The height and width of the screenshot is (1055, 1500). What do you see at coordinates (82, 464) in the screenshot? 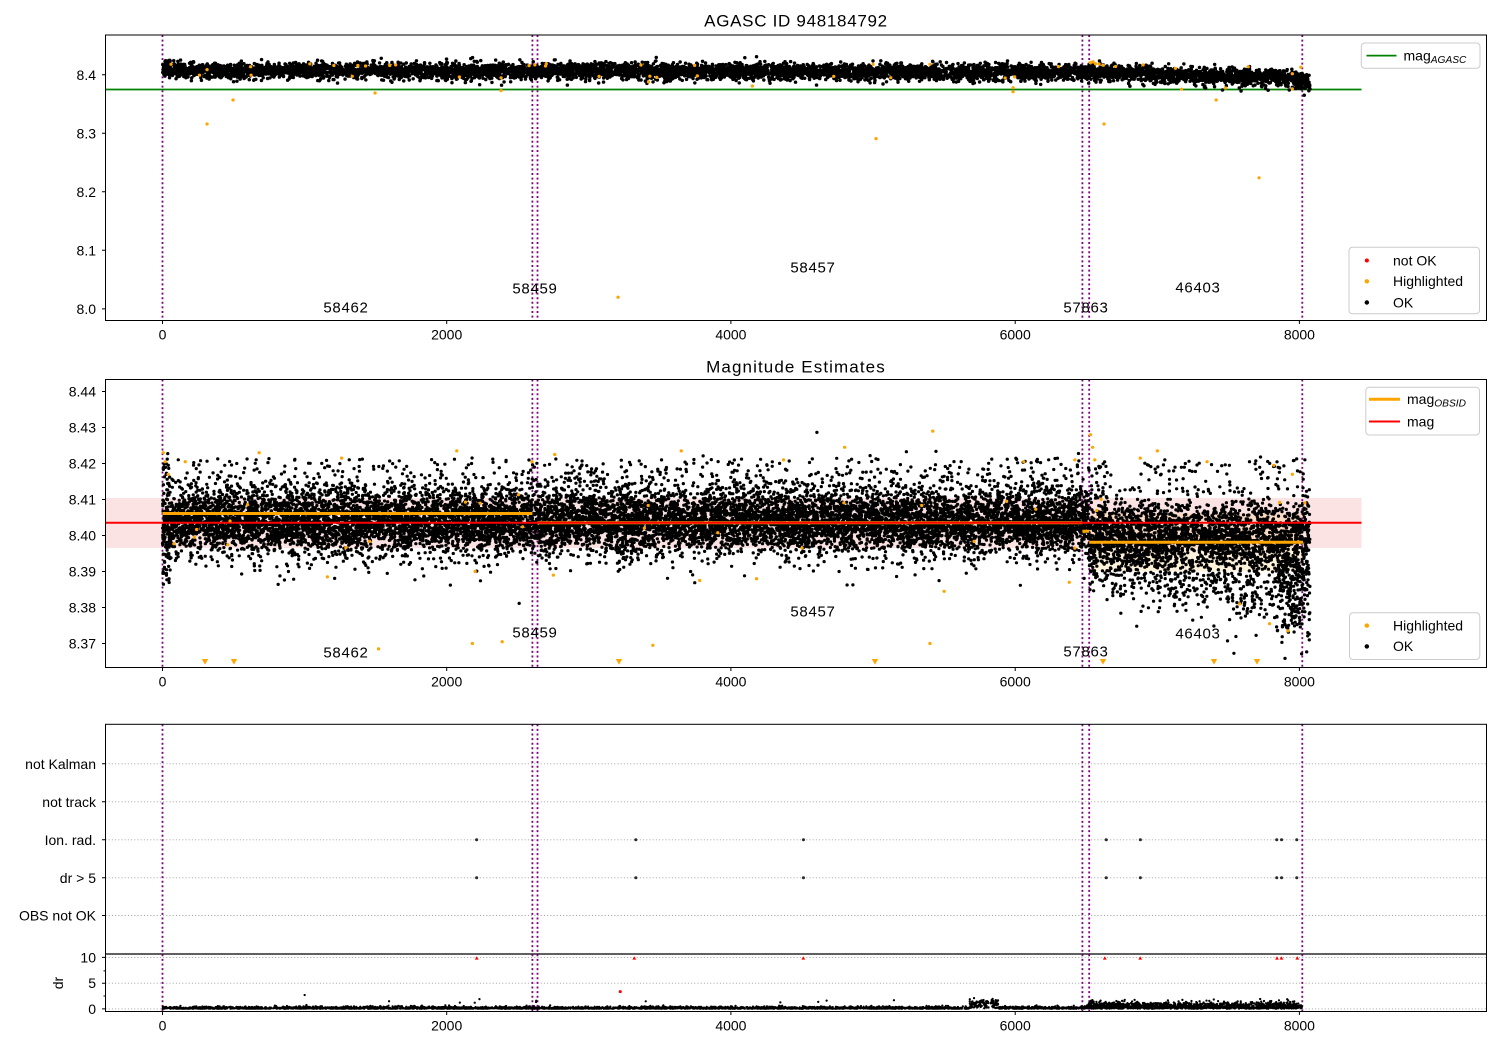
I see `svg-text: 8.42` at bounding box center [82, 464].